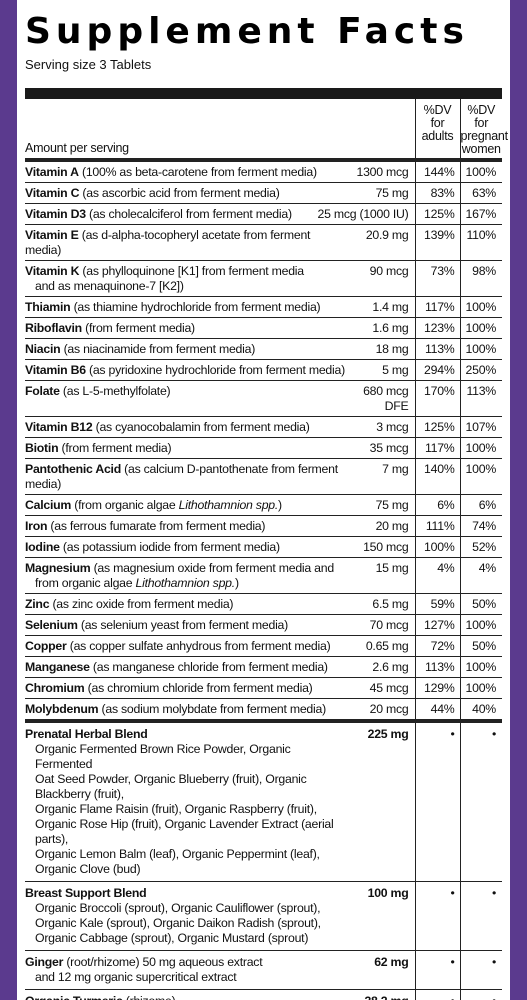  I want to click on nutrient-source-species: Lithothamnion spp., so click(228, 505).